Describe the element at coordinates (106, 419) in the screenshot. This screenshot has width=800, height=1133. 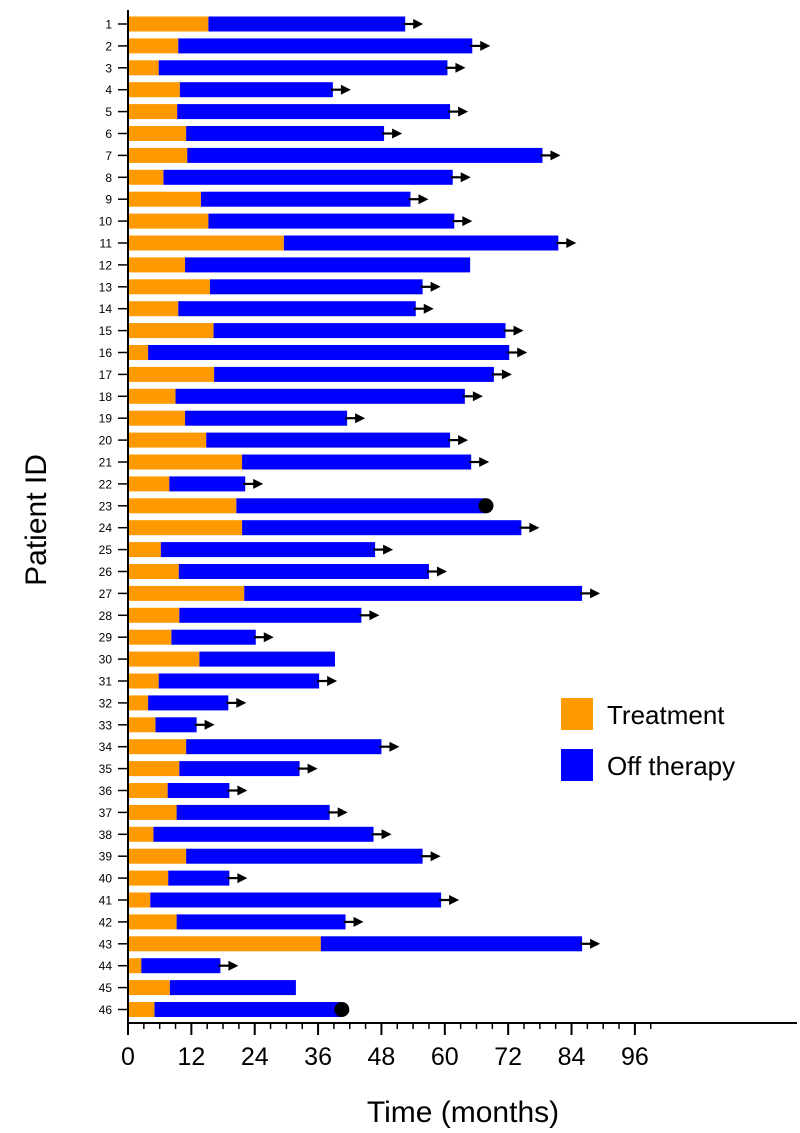
I see `y-tick-label-19: 19` at that location.